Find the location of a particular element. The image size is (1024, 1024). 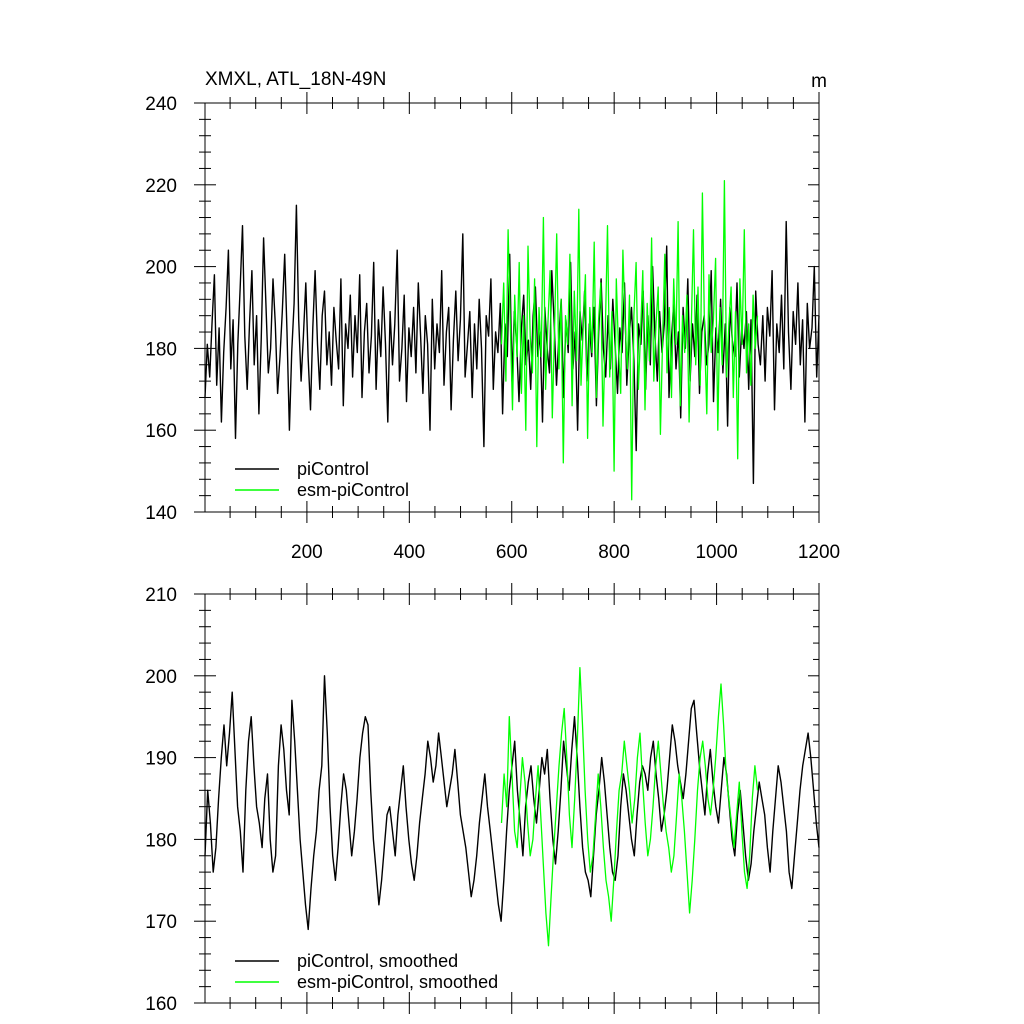

x-tick-label: 800 is located at coordinates (614, 552).